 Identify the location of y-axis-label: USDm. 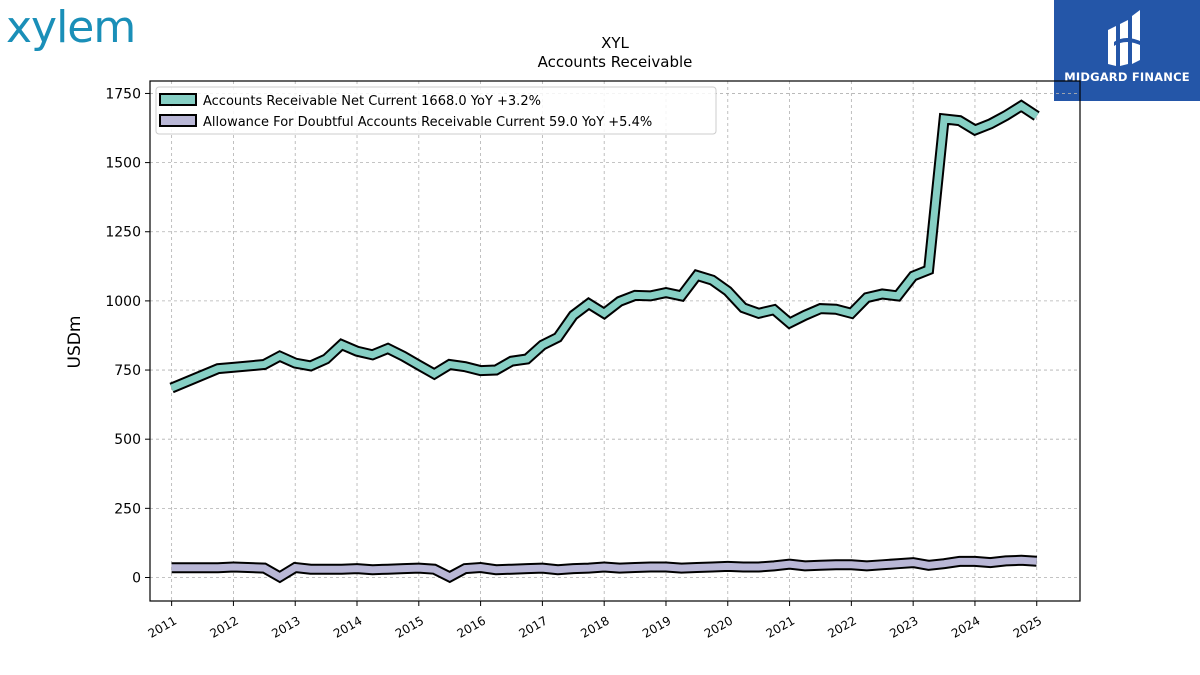
(75, 342).